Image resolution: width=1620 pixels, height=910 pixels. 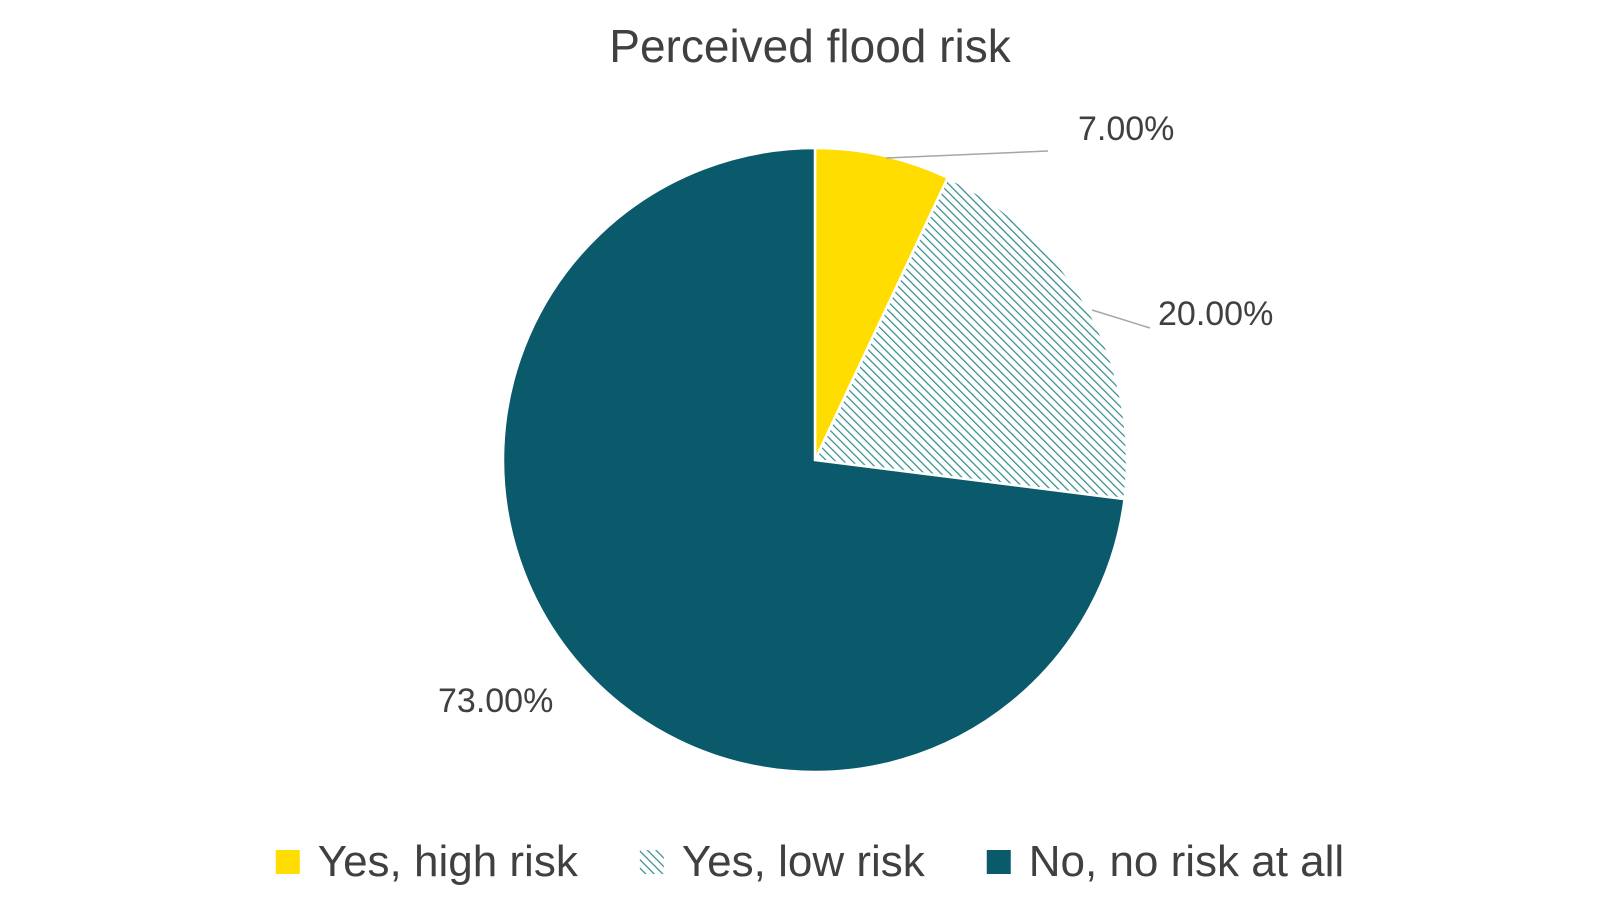 What do you see at coordinates (495, 701) in the screenshot?
I see `data-label-no-no-risk-at-all: 73.00%` at bounding box center [495, 701].